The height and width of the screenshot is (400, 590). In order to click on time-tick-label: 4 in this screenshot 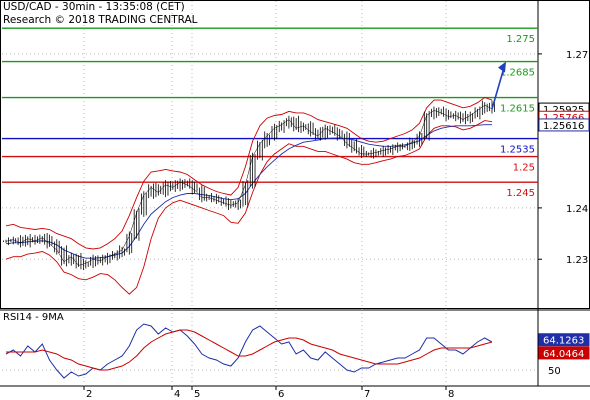, I will do `click(177, 394)`.